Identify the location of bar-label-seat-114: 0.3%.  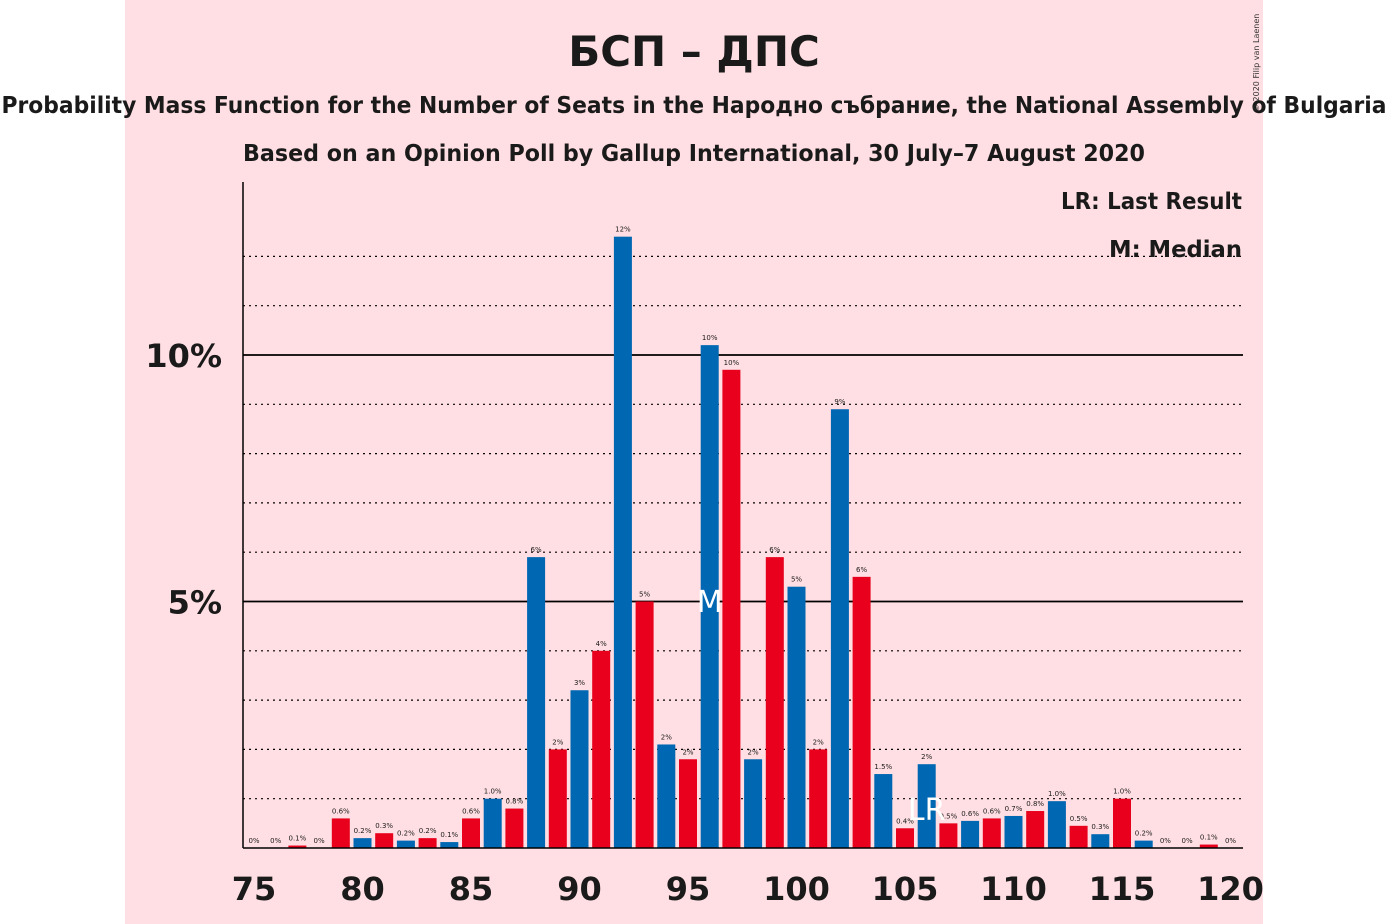
(1100, 827).